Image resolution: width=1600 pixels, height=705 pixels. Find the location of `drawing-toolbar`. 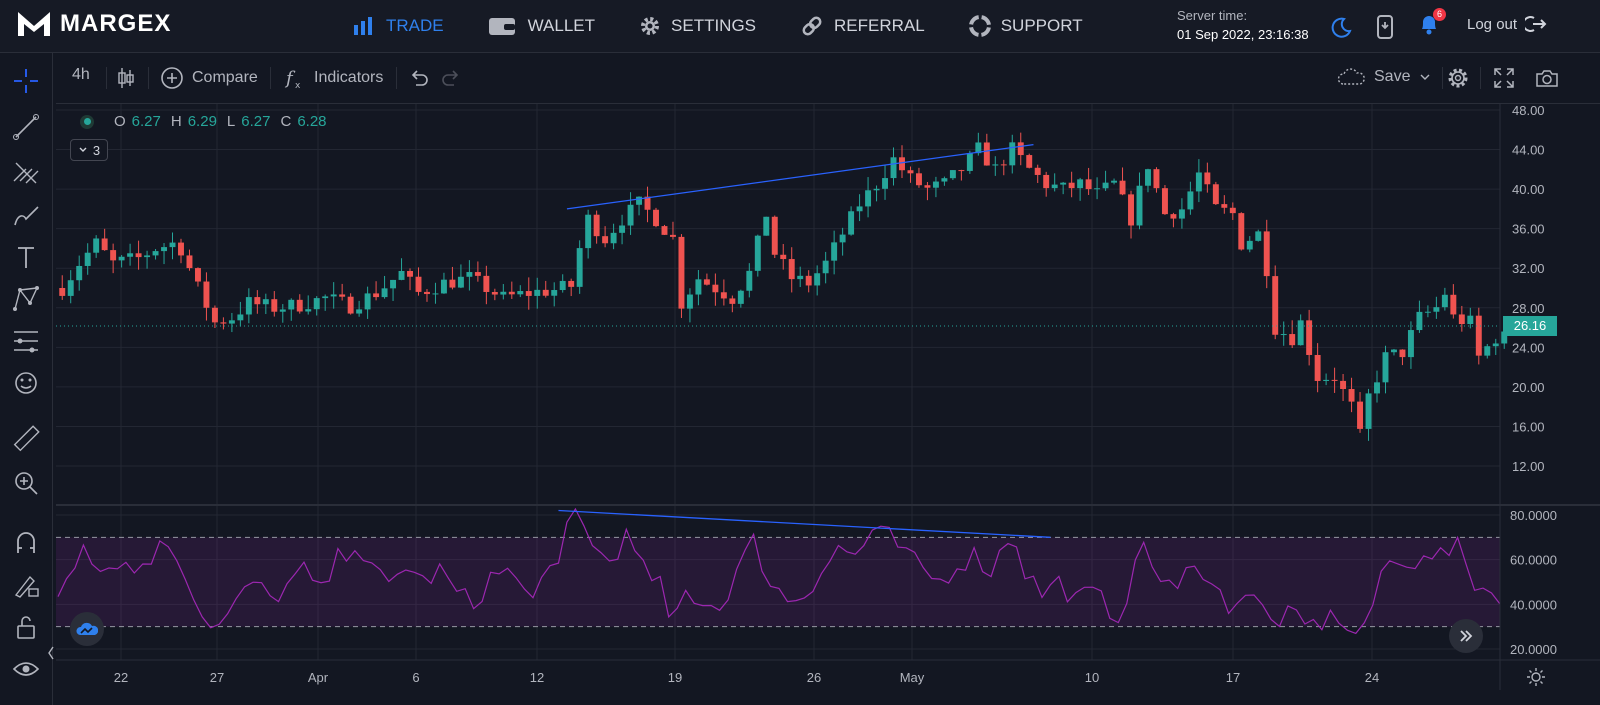

drawing-toolbar is located at coordinates (28, 379).